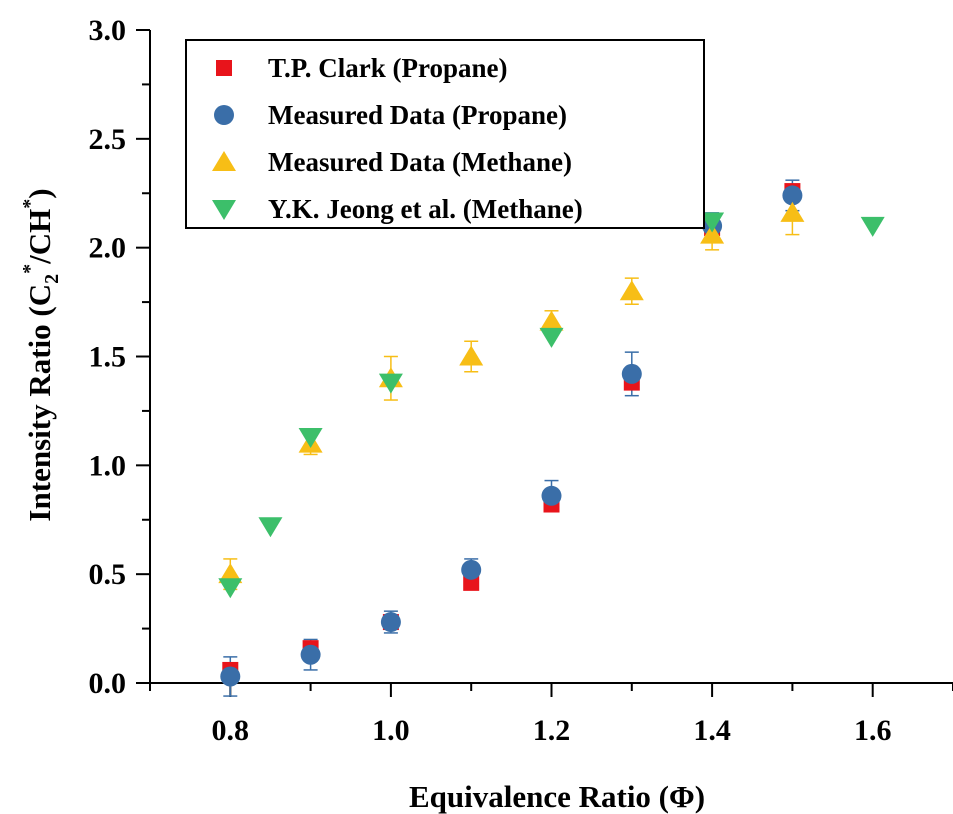 The width and height of the screenshot is (953, 814). Describe the element at coordinates (388, 68) in the screenshot. I see `legend-label: T.P. Clark (Propane)` at that location.